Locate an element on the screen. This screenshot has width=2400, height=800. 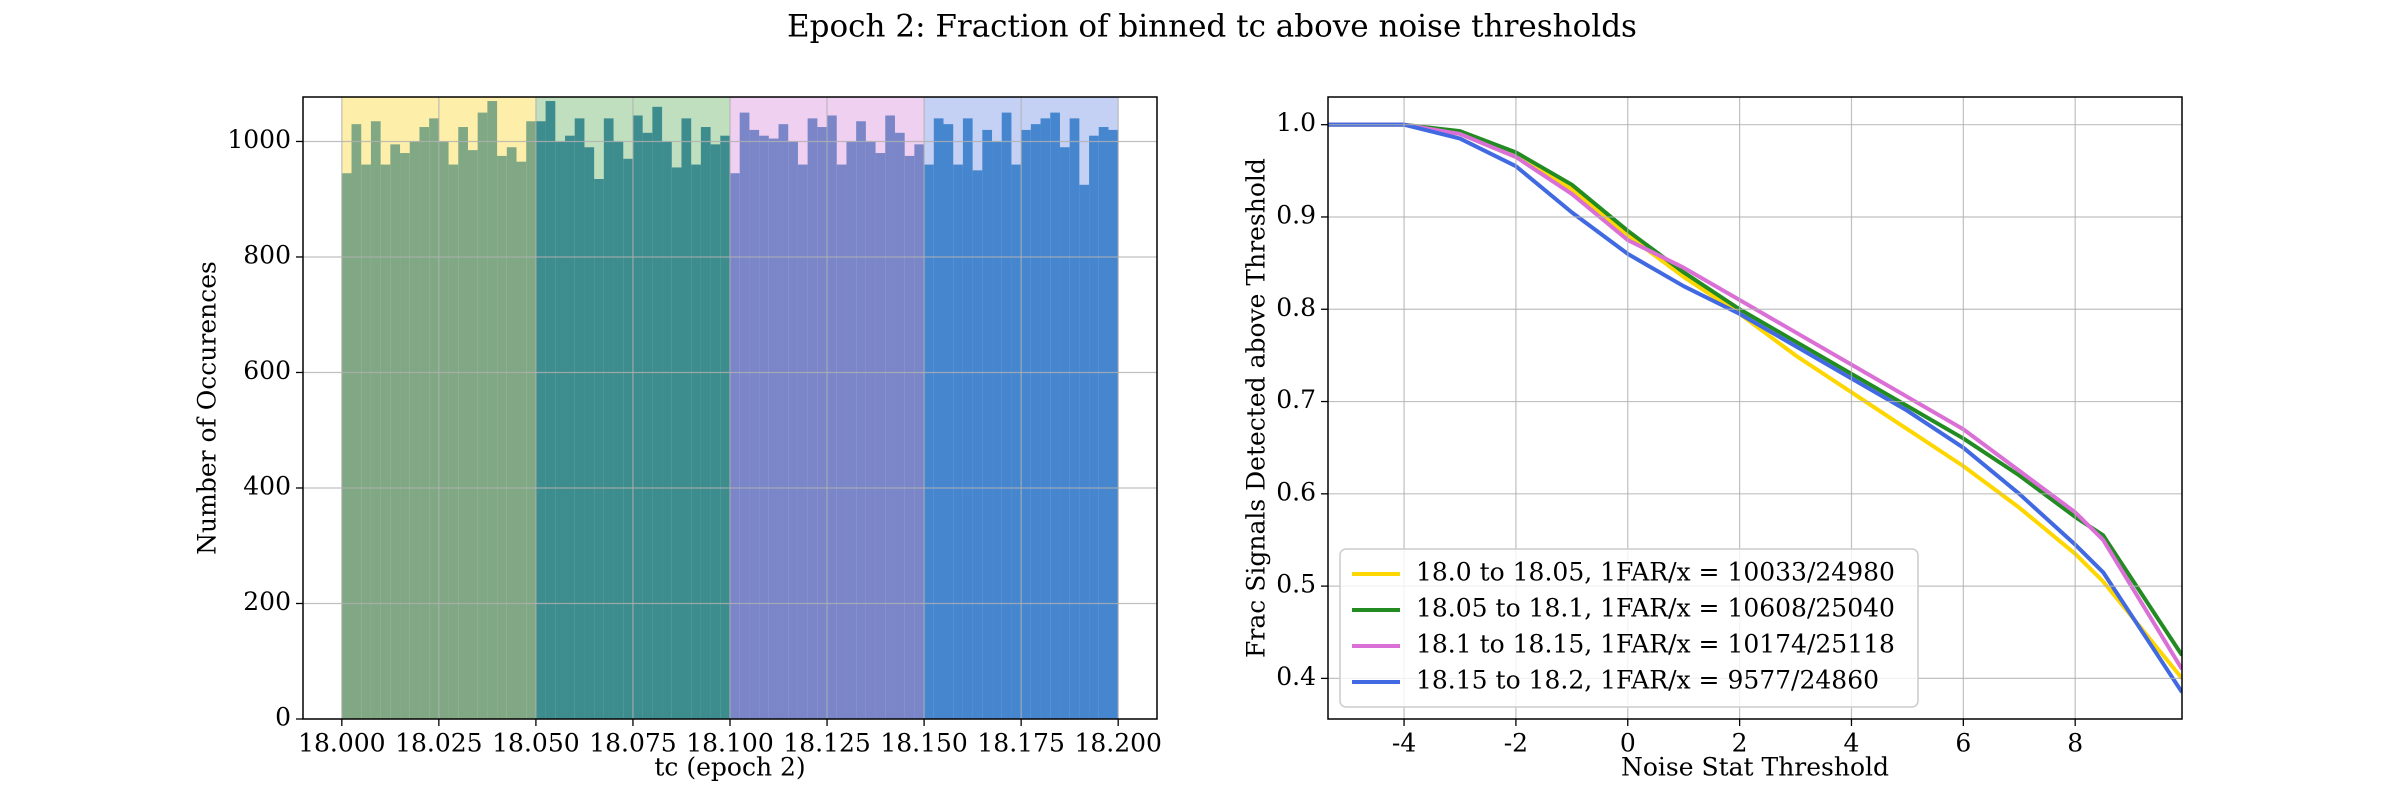
x-tick-label: 18.175 is located at coordinates (1020, 743).